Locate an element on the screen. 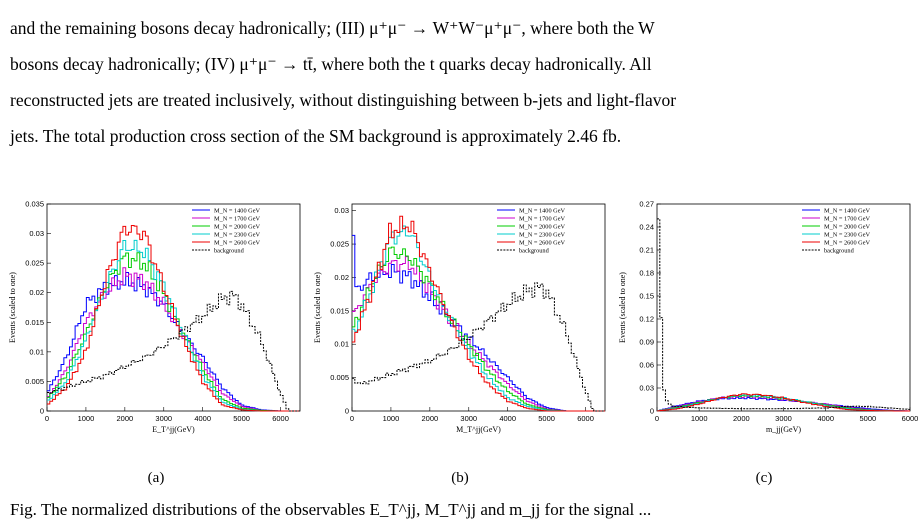  x-axis-label: m_jj(GeV) is located at coordinates (783, 429).